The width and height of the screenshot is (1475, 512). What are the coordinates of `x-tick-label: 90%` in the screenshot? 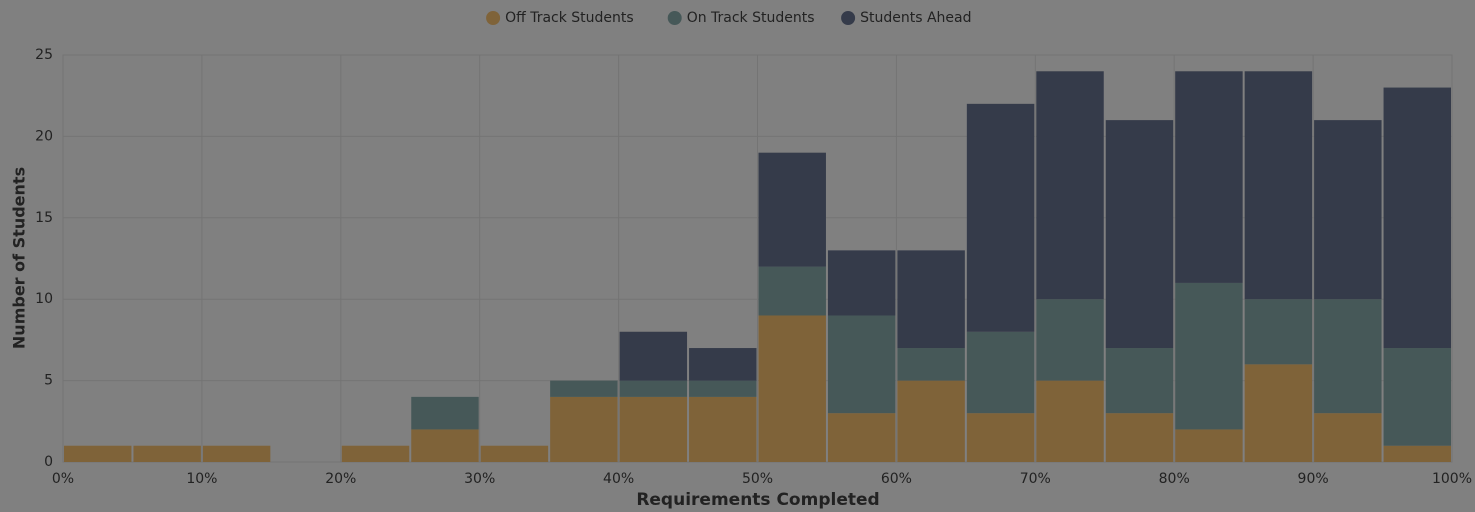 It's located at (1313, 479).